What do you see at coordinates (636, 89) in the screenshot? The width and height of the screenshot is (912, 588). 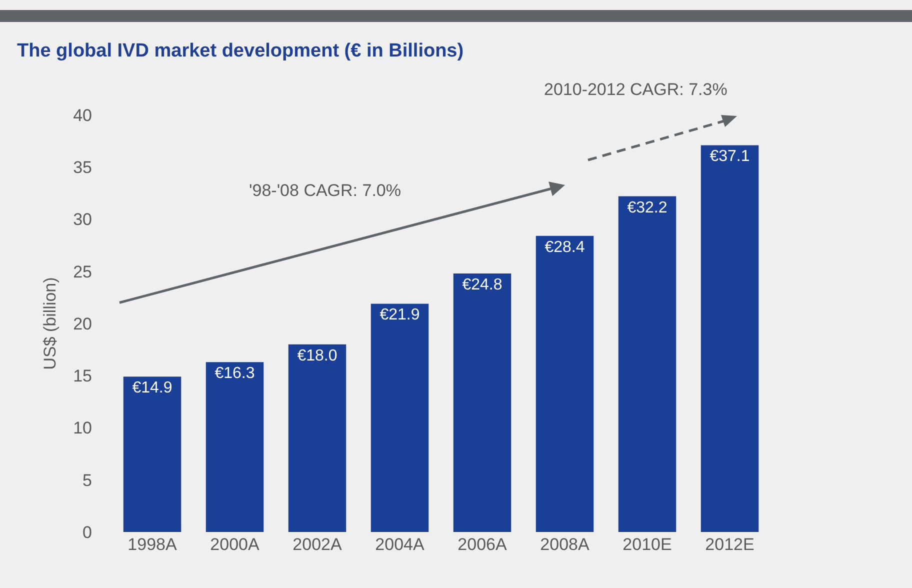 I see `text: 2010-2012 CAGR: 7.3%` at bounding box center [636, 89].